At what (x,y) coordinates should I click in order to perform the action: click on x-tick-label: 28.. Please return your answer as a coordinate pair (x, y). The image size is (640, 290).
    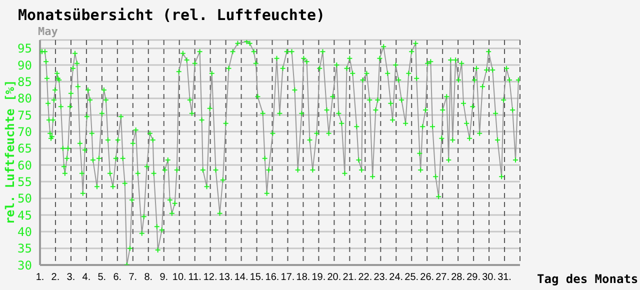
    Looking at the image, I should click on (458, 278).